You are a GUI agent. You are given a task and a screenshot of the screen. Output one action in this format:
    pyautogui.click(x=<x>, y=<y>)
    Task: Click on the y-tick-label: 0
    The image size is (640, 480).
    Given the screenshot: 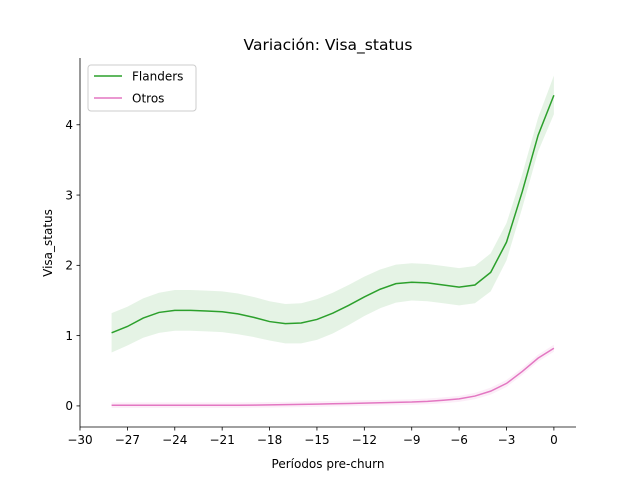 What is the action you would take?
    pyautogui.click(x=69, y=406)
    